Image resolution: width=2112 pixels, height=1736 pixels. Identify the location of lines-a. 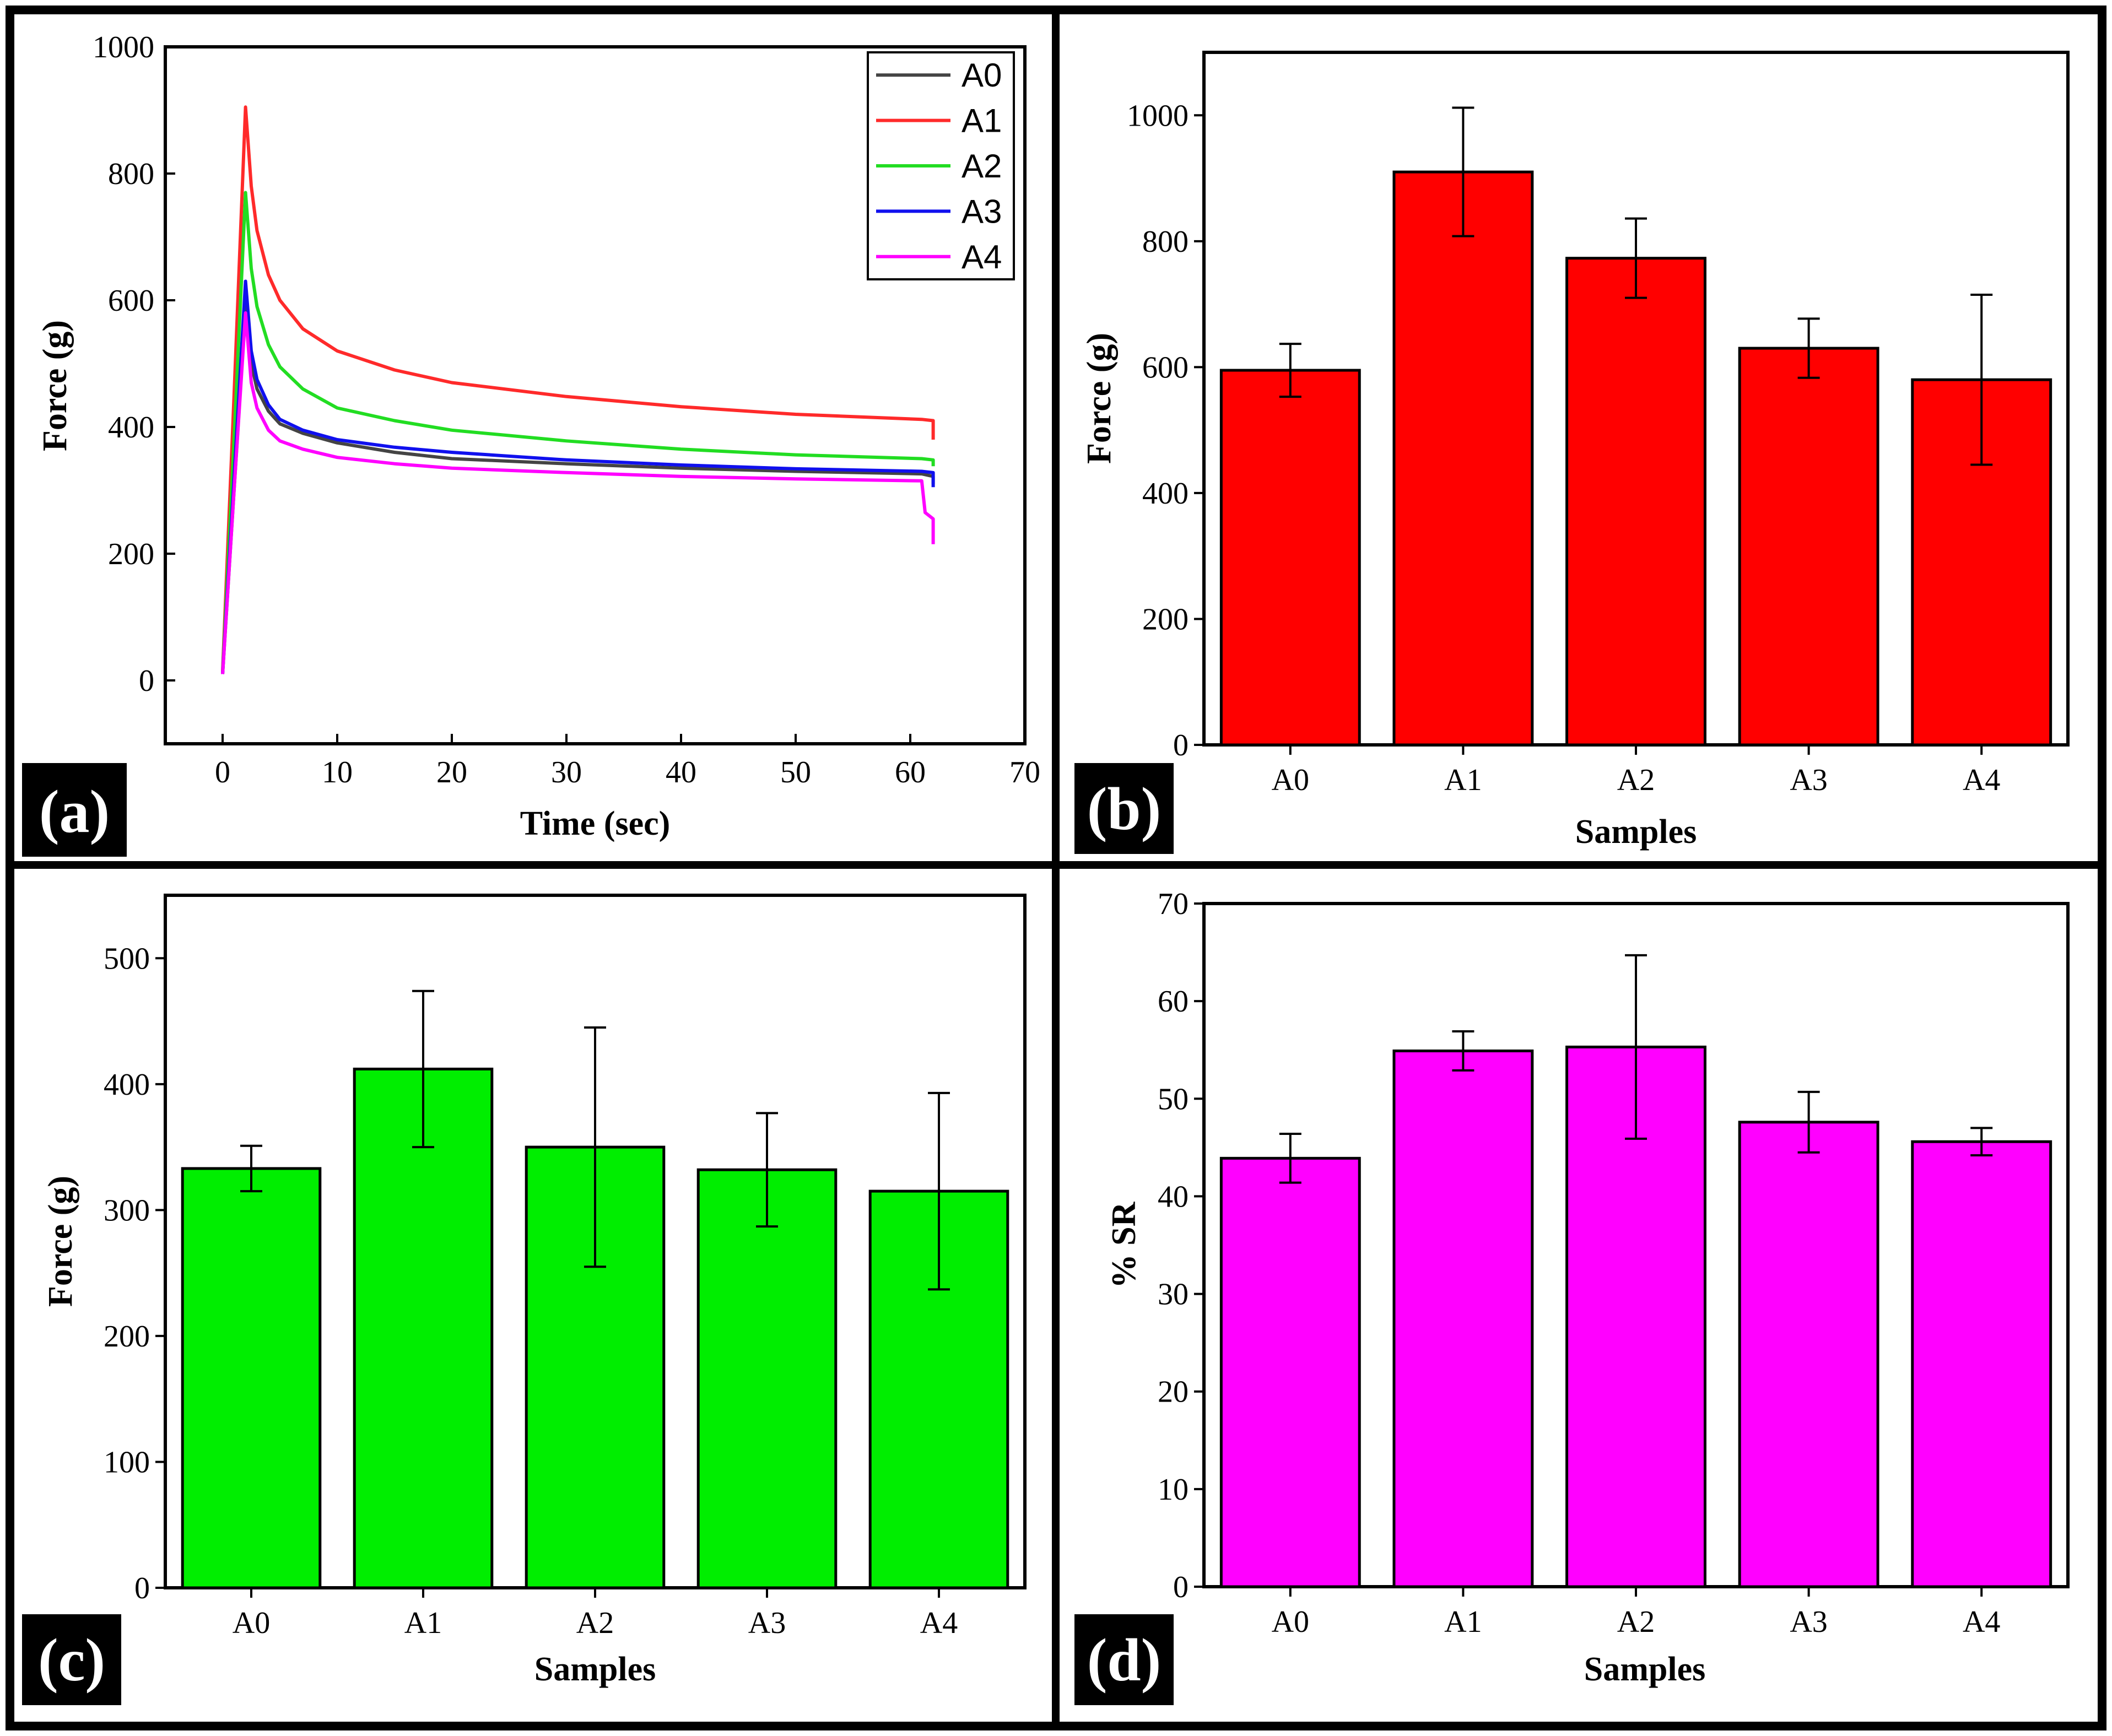
(578, 389).